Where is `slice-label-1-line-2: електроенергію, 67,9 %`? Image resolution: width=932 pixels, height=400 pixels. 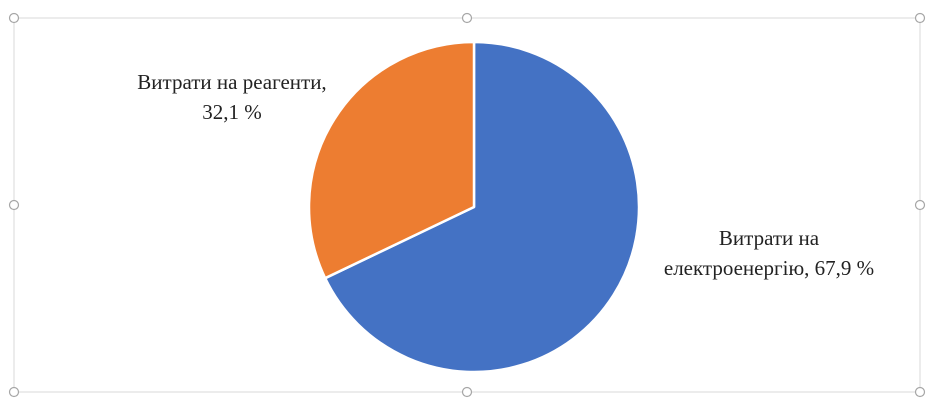 slice-label-1-line-2: електроенергію, 67,9 % is located at coordinates (769, 268).